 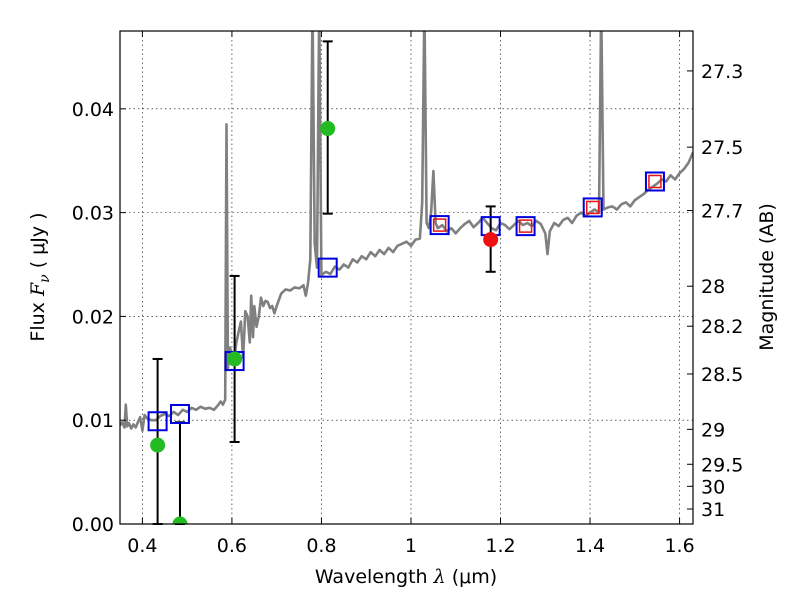 I want to click on y-tick-label: 0.02, so click(x=93, y=317).